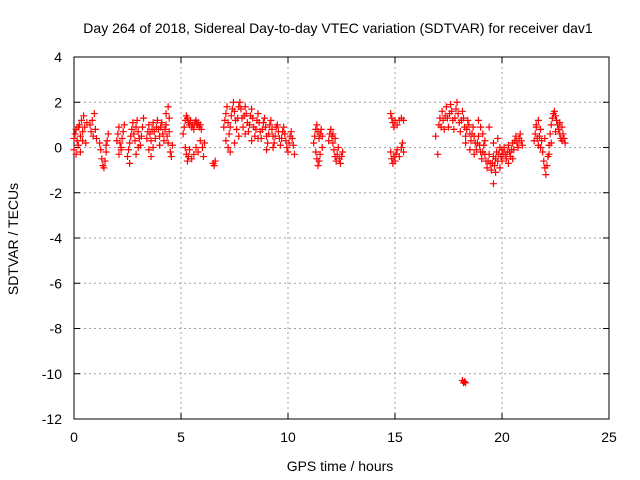  What do you see at coordinates (52, 419) in the screenshot?
I see `y-tick-label: -12` at bounding box center [52, 419].